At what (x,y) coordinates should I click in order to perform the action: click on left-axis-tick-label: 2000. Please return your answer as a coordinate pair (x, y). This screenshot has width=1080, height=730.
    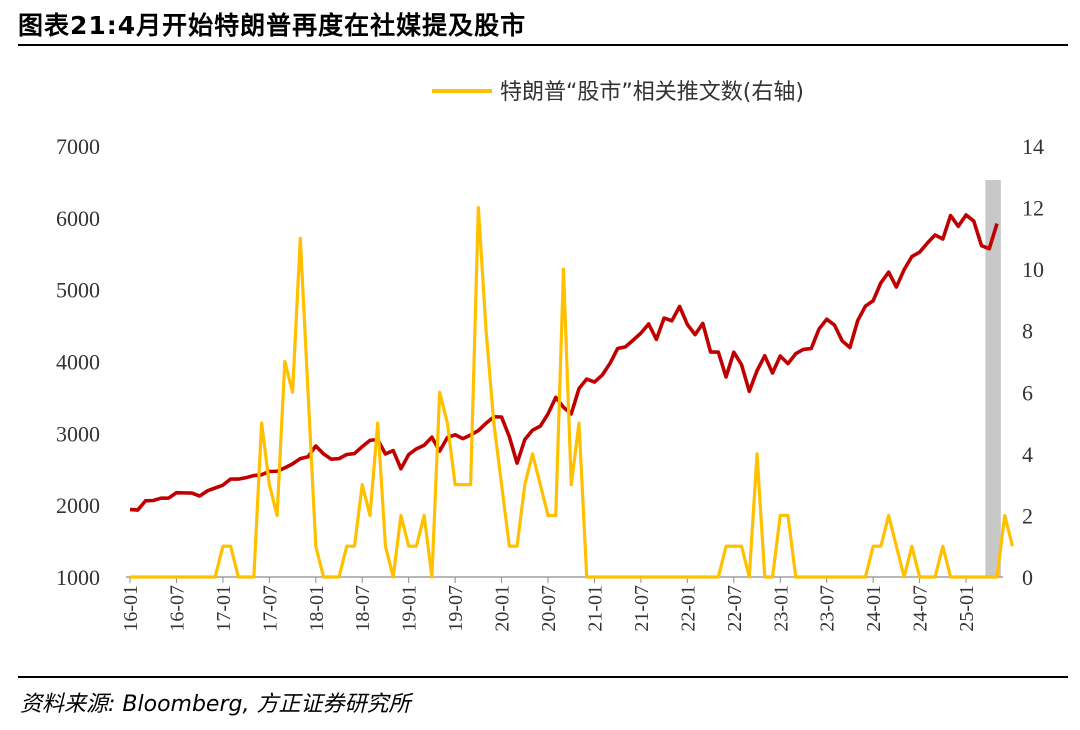
    Looking at the image, I should click on (78, 505).